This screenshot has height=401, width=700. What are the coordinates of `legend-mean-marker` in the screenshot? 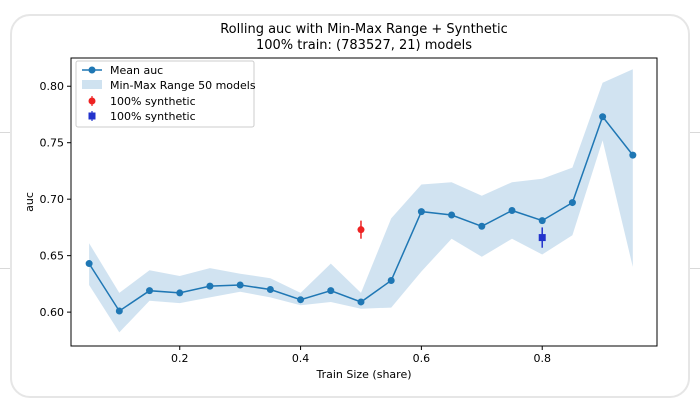 It's located at (92, 70).